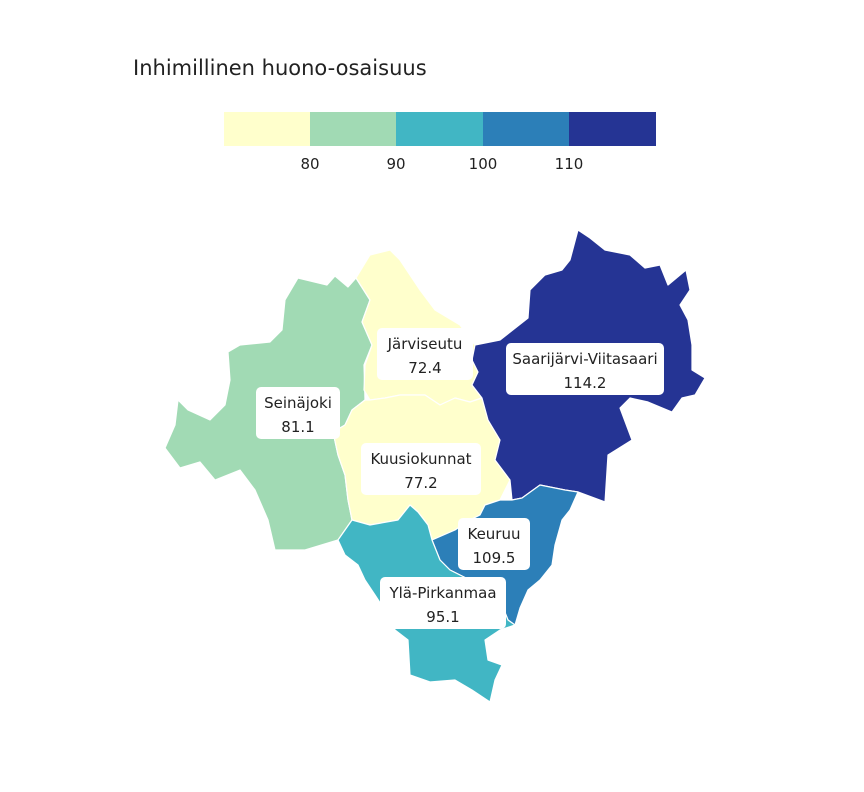  I want to click on region-value: 81.1, so click(297, 427).